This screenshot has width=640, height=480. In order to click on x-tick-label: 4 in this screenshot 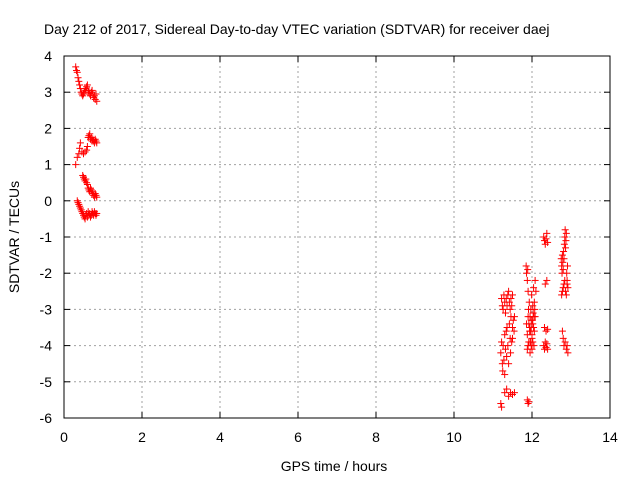, I will do `click(220, 437)`.